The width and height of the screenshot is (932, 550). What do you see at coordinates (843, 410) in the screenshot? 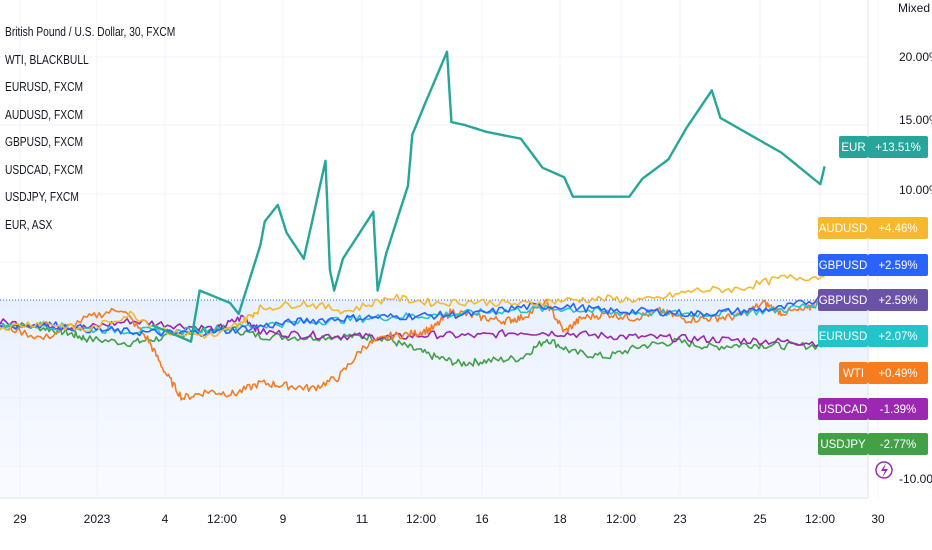
I see `badge-label: USDCAD` at bounding box center [843, 410].